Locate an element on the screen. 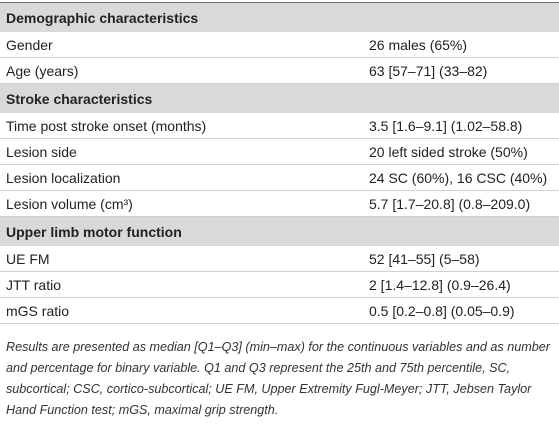  table-row: mGS ratio 0.5 [0.2–0.8] (0.05–0.9) is located at coordinates (279, 310).